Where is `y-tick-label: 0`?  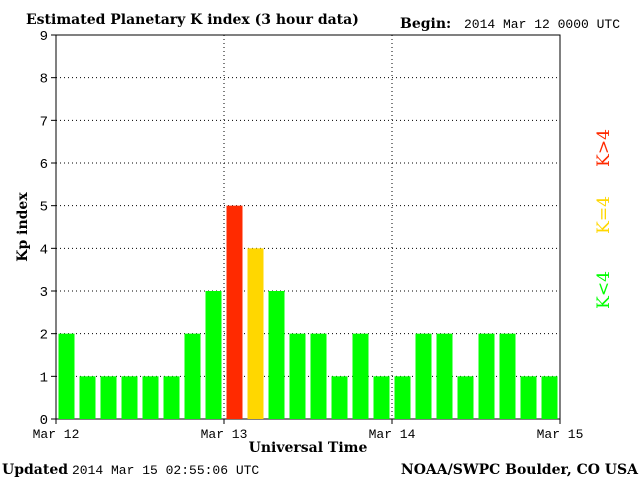 y-tick-label: 0 is located at coordinates (44, 421).